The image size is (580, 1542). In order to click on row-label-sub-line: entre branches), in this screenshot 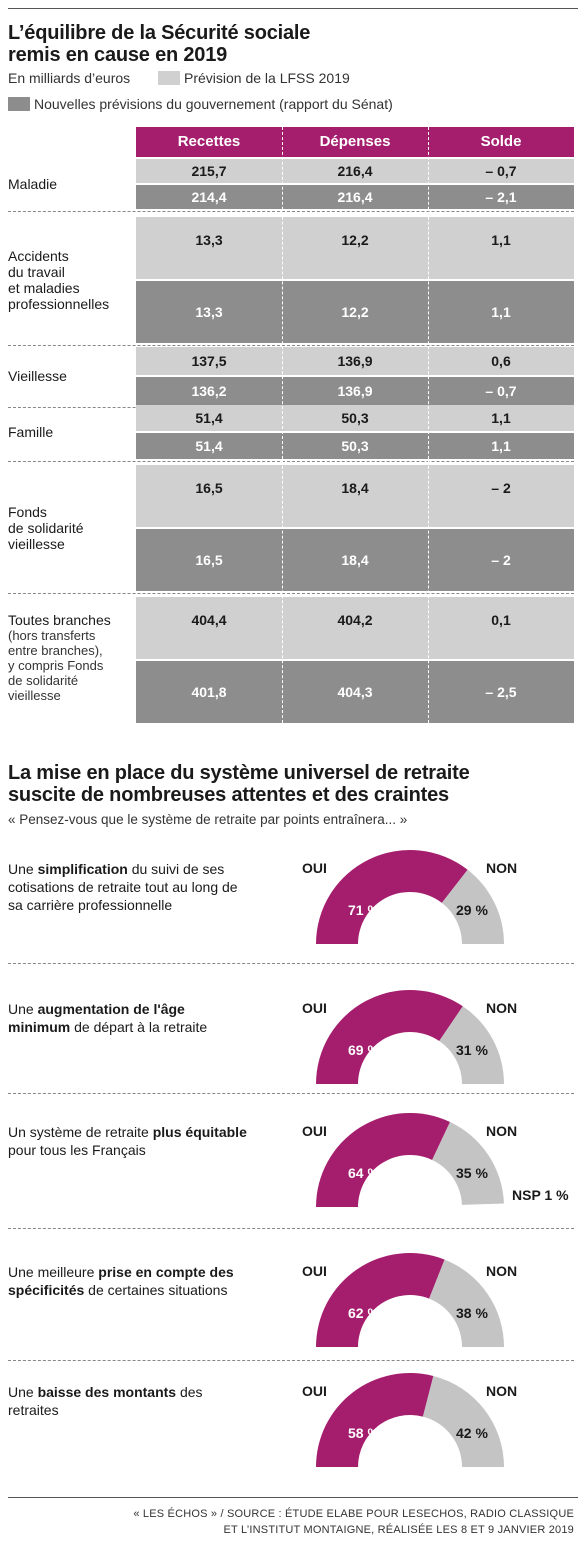, I will do `click(55, 650)`.